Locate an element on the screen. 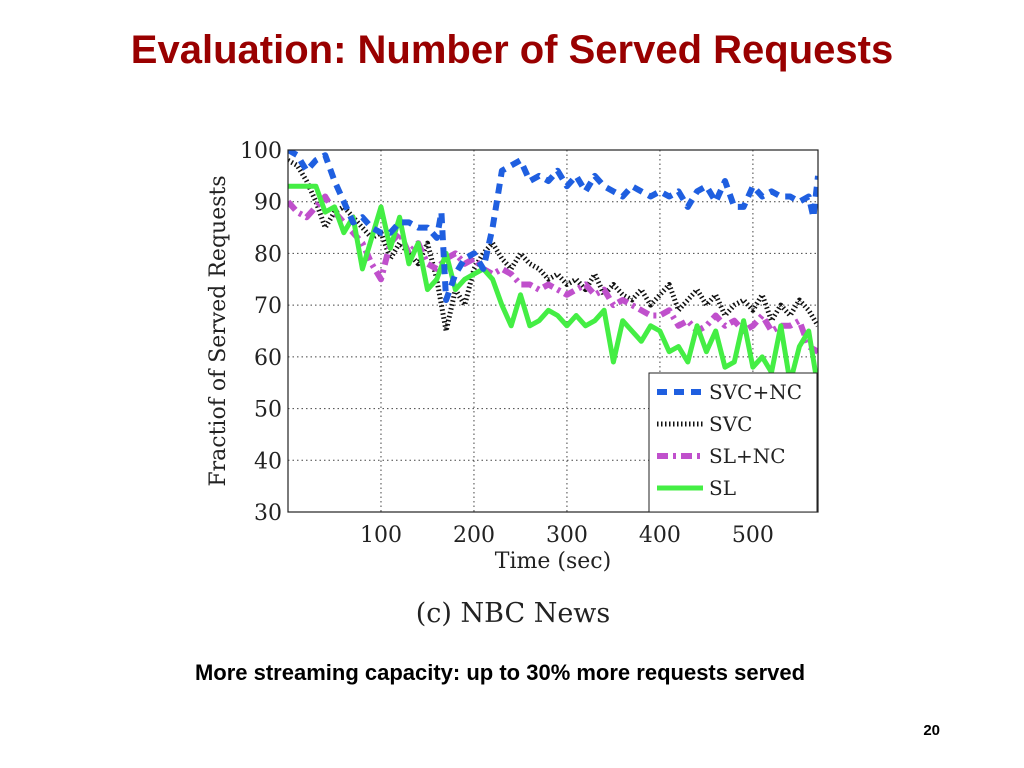 The height and width of the screenshot is (768, 1024). series-line-svc-nc is located at coordinates (553, 226).